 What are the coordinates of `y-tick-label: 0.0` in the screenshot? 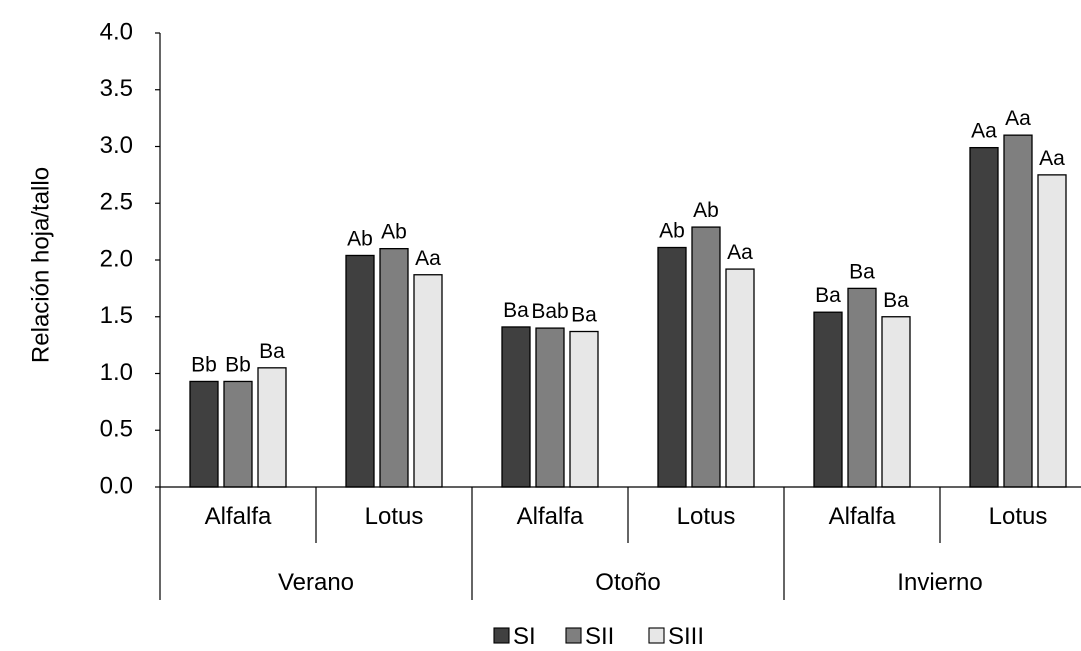 It's located at (116, 485).